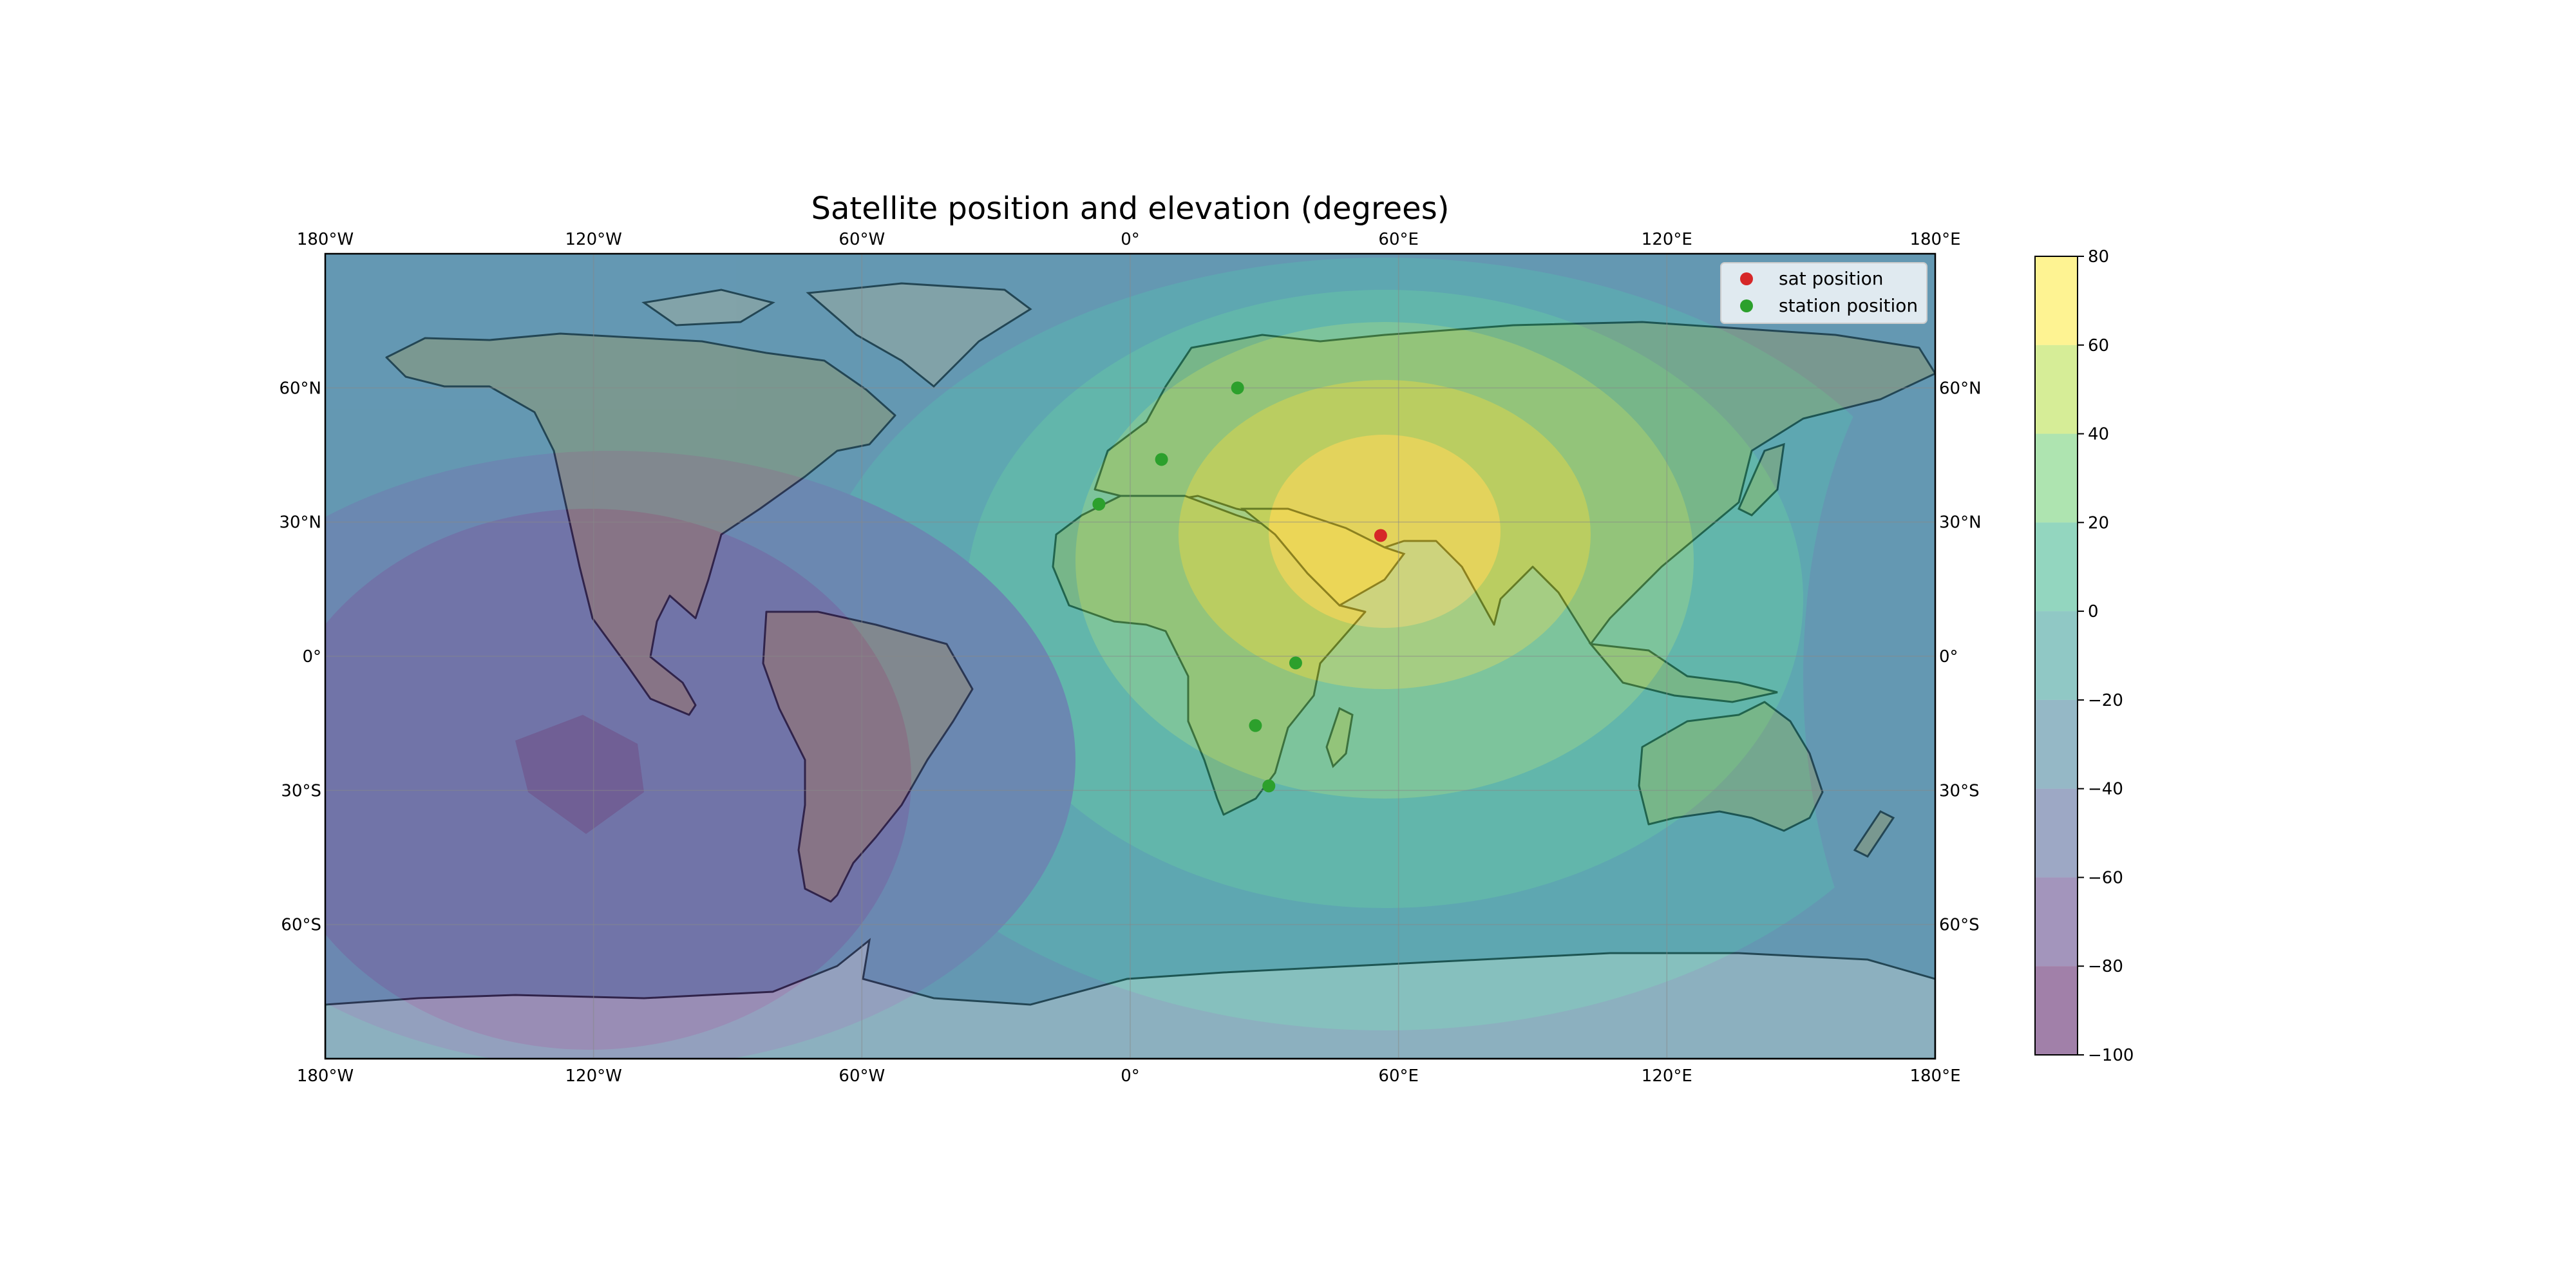 Image resolution: width=2576 pixels, height=1288 pixels. Describe the element at coordinates (1948, 657) in the screenshot. I see `lat-label-right-2: 0°` at that location.